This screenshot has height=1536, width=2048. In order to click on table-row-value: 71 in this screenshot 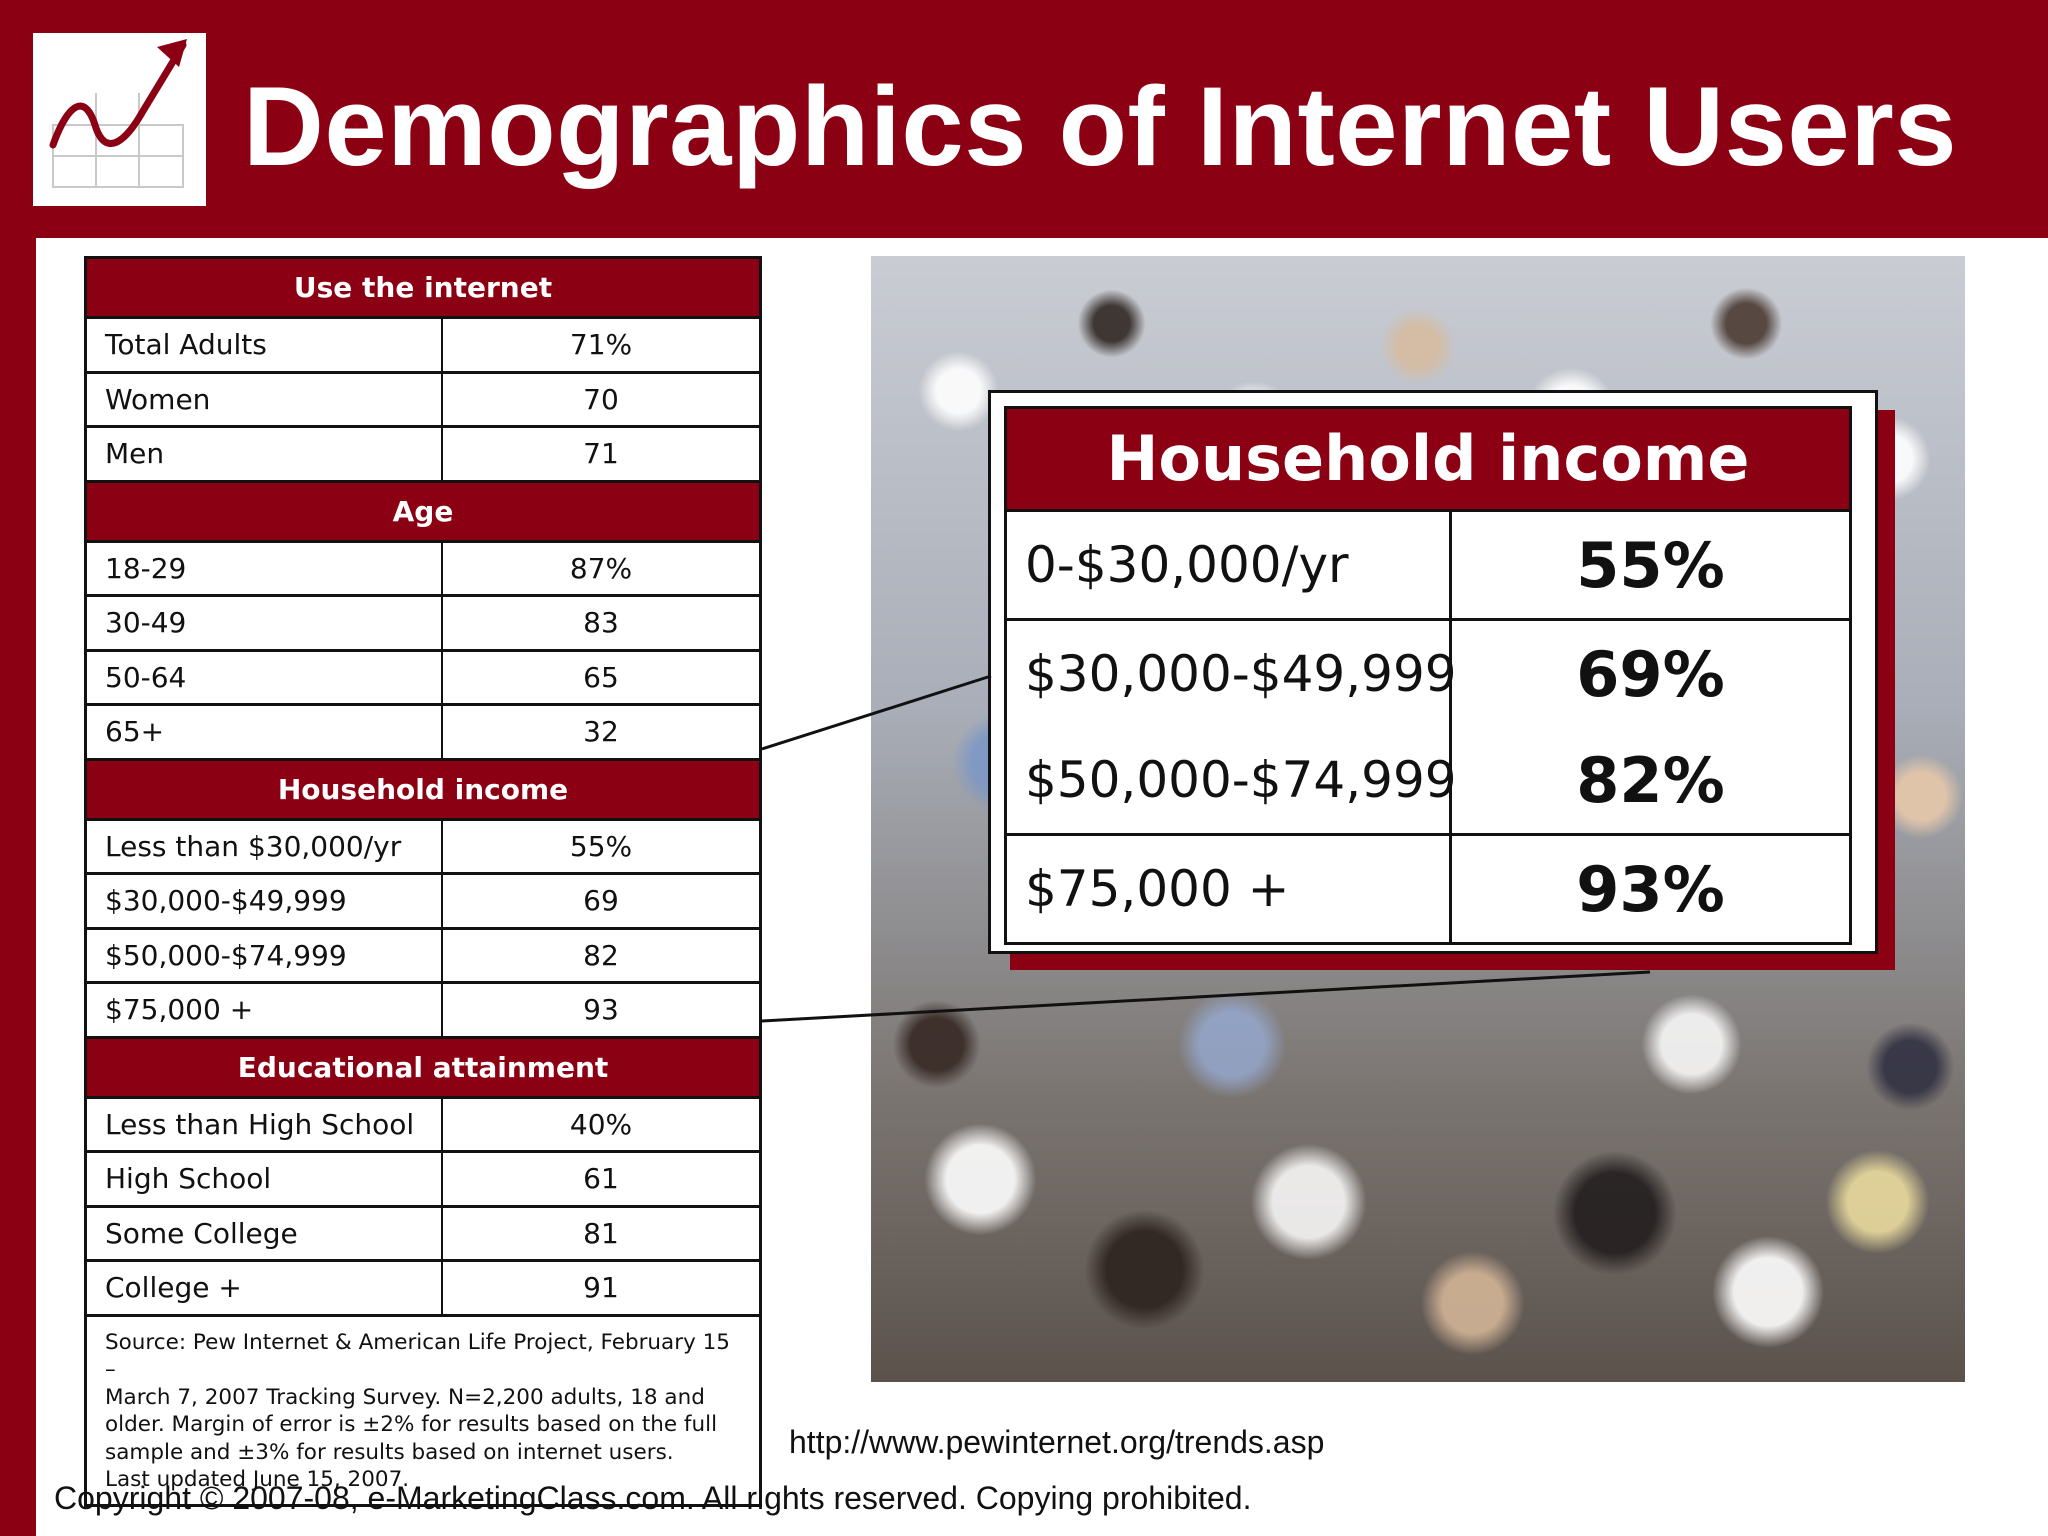, I will do `click(601, 453)`.